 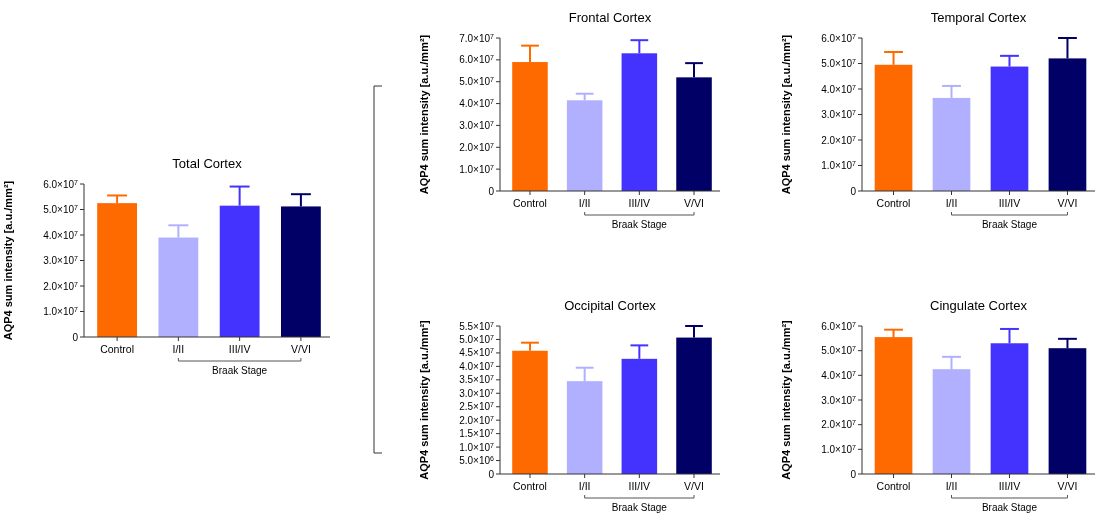 I want to click on chart-title: Frontal Cortex, so click(x=610, y=17).